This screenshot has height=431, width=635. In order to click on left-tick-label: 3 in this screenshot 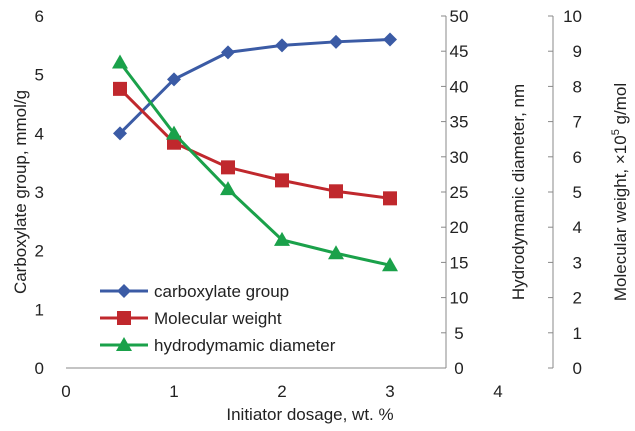, I will do `click(39, 192)`.